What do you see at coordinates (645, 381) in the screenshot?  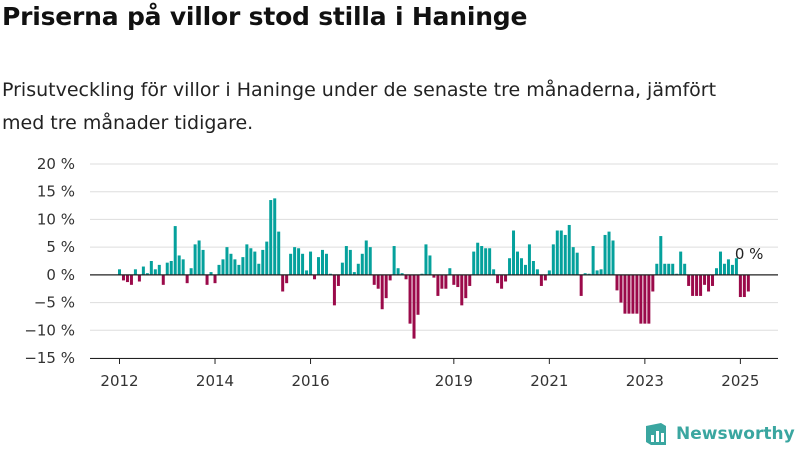 I see `x-tick-label: 2023` at bounding box center [645, 381].